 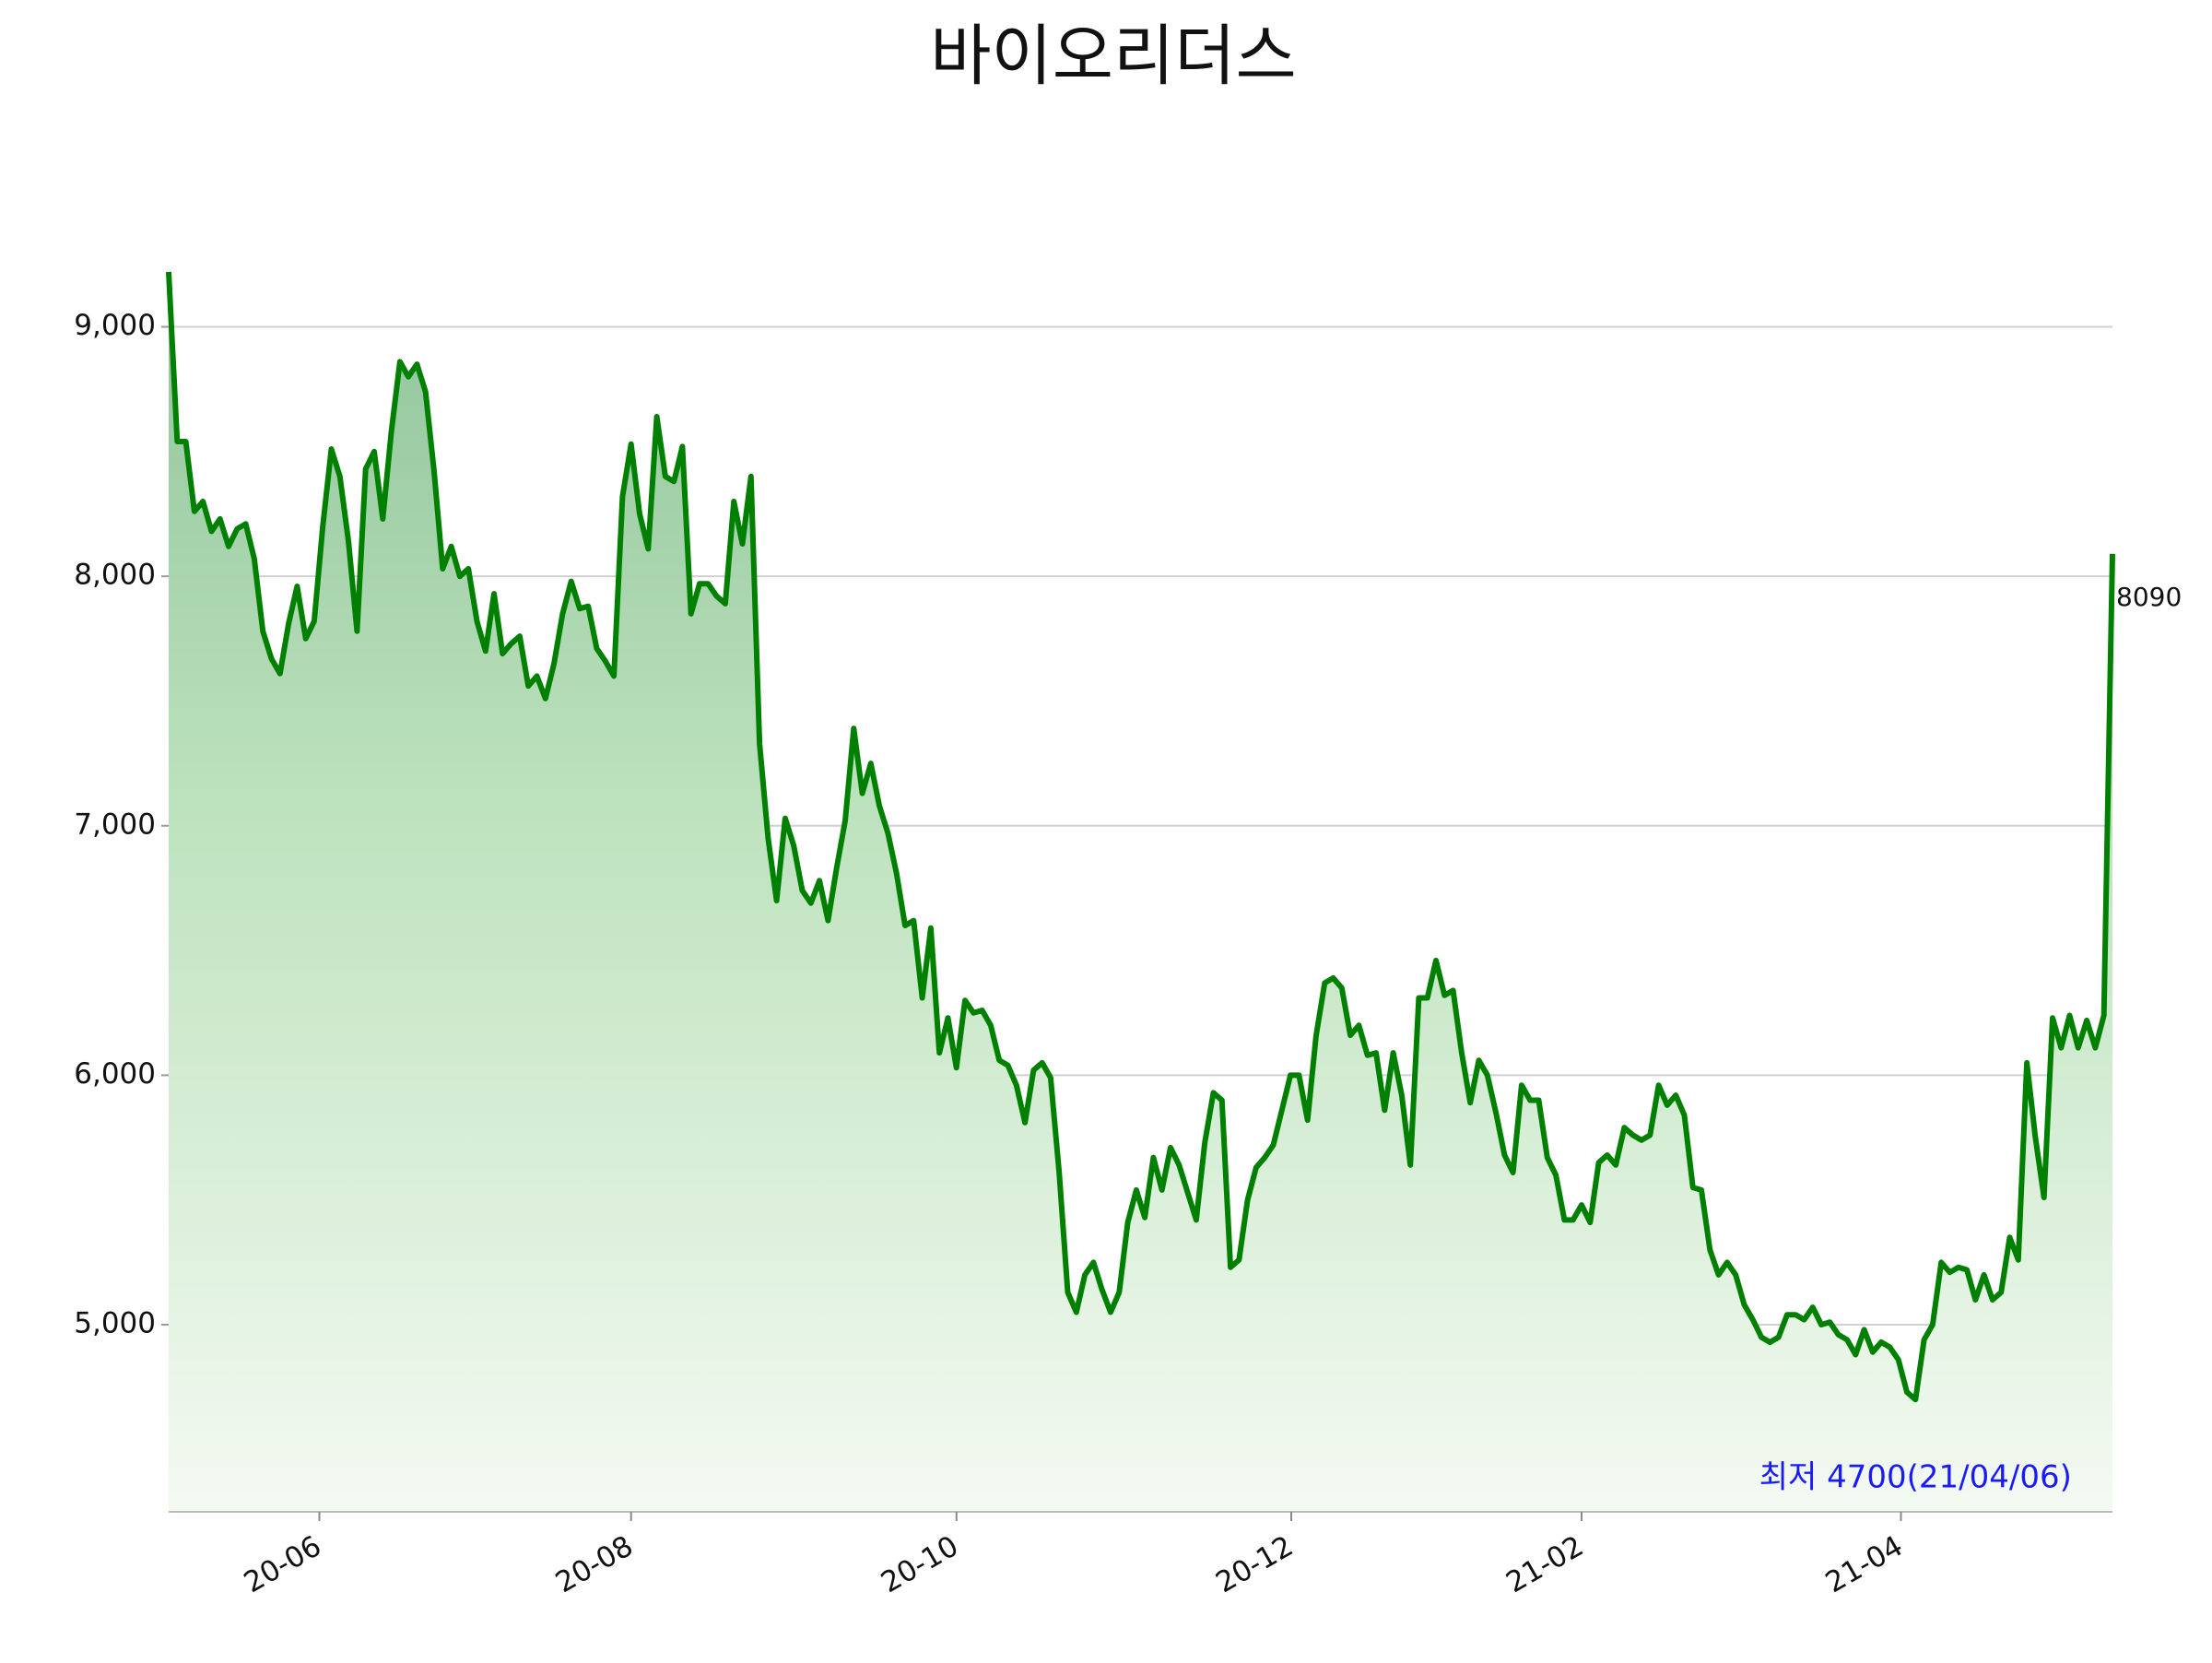 I want to click on end-label: 8090, so click(x=2149, y=597).